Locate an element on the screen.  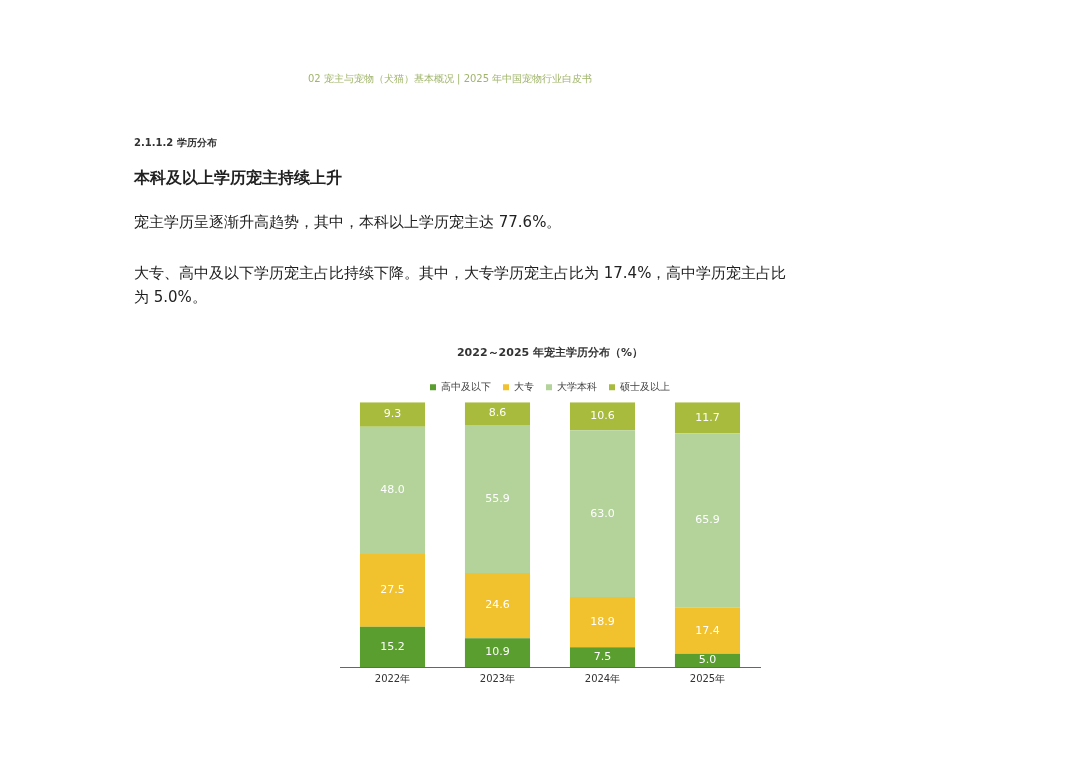
data-label: 55.9 is located at coordinates (497, 498).